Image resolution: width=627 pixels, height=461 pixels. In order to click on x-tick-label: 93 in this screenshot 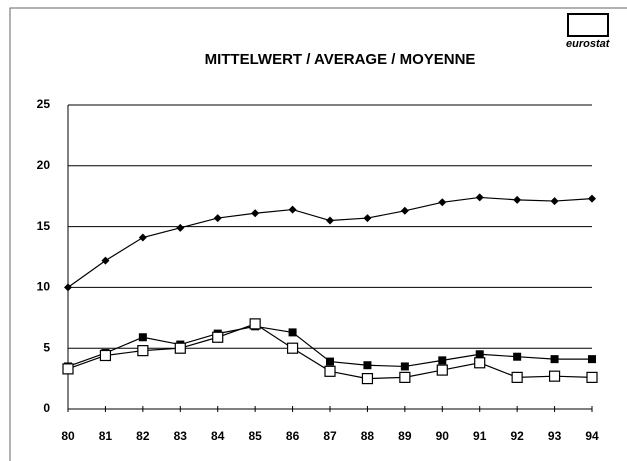, I will do `click(555, 436)`.